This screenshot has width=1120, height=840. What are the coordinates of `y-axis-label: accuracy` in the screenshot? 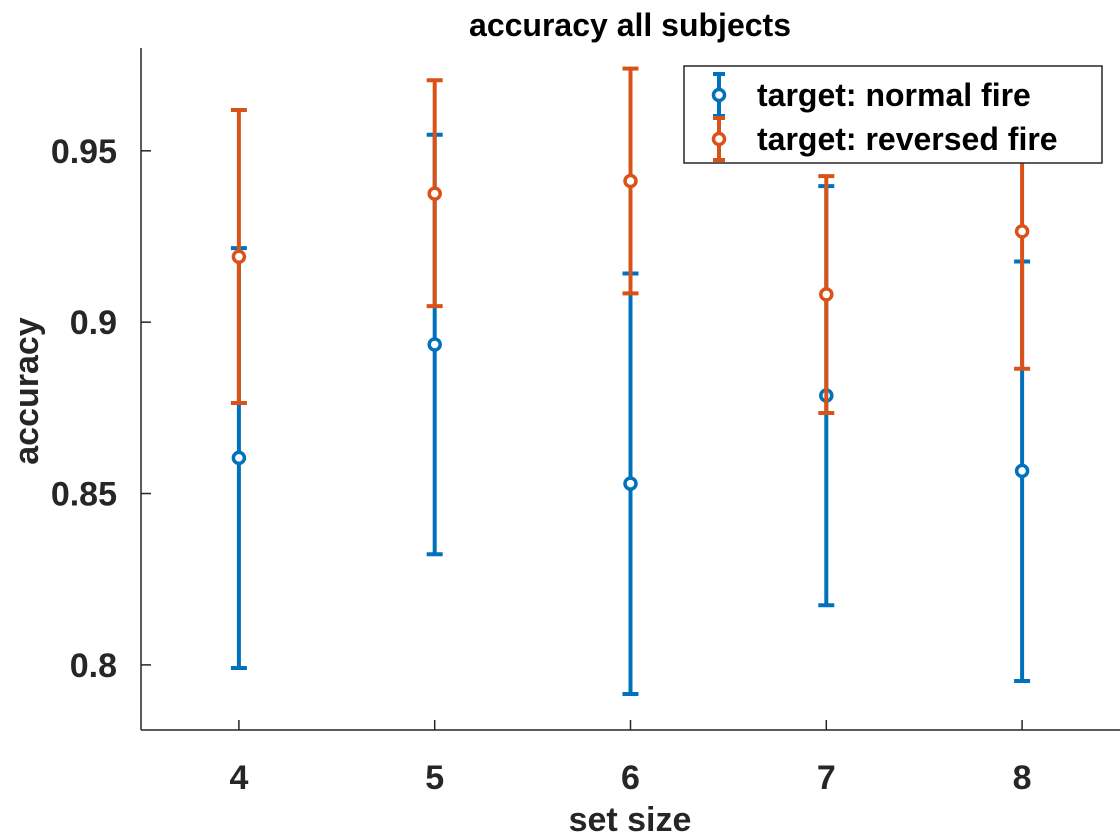 It's located at (27, 391).